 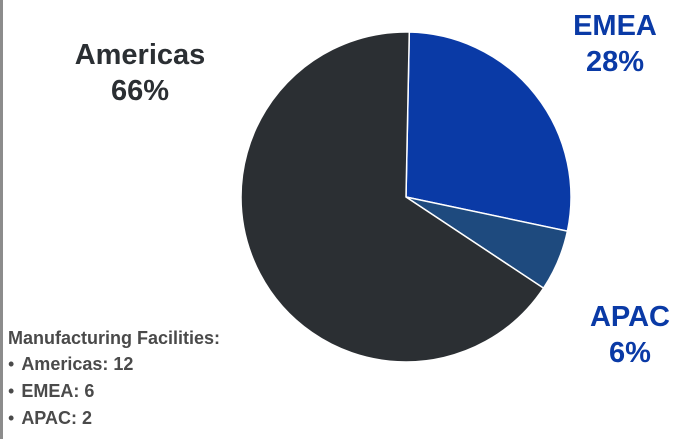 I want to click on apac-percent: 6%, so click(x=630, y=353).